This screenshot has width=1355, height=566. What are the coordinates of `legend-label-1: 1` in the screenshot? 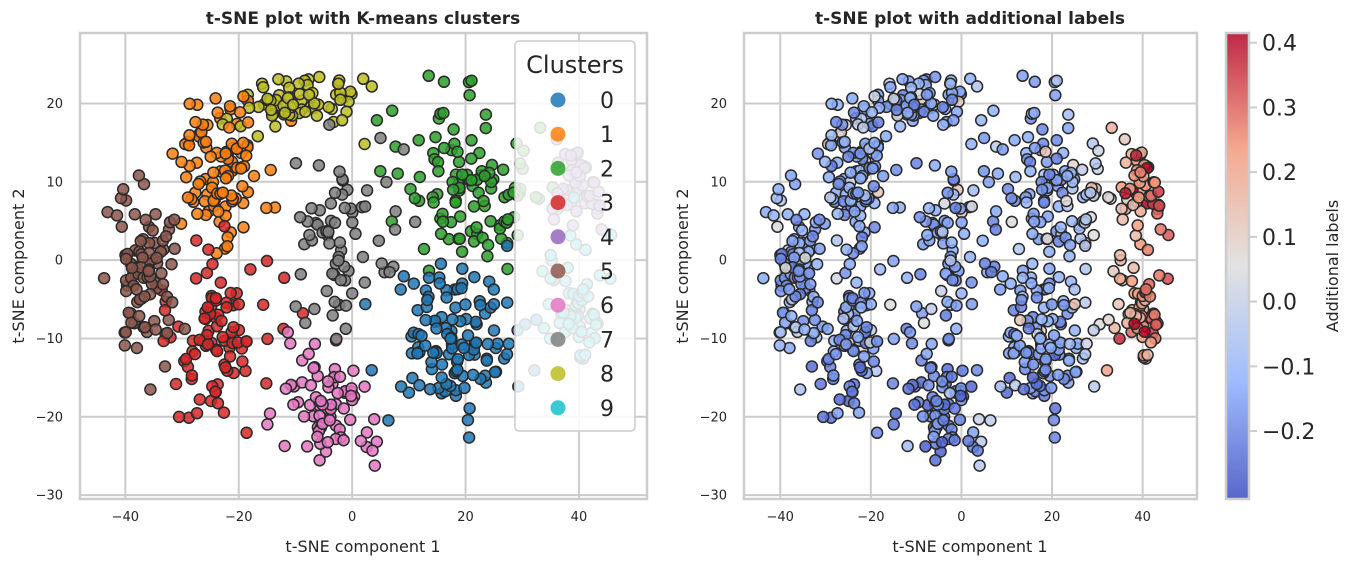 It's located at (607, 135).